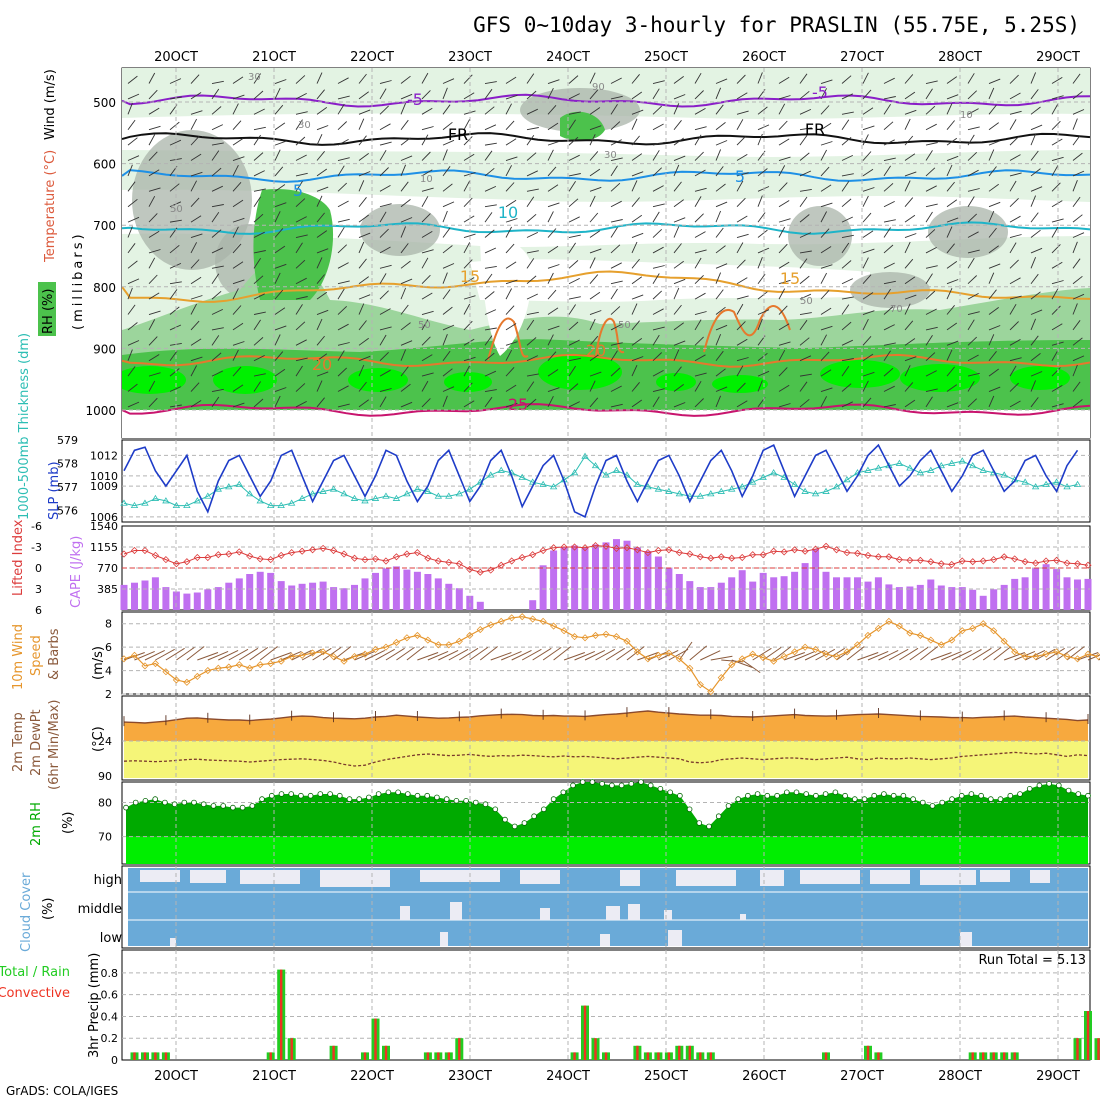  Describe the element at coordinates (666, 1076) in the screenshot. I see `bottom-date-label: 25OCT` at that location.